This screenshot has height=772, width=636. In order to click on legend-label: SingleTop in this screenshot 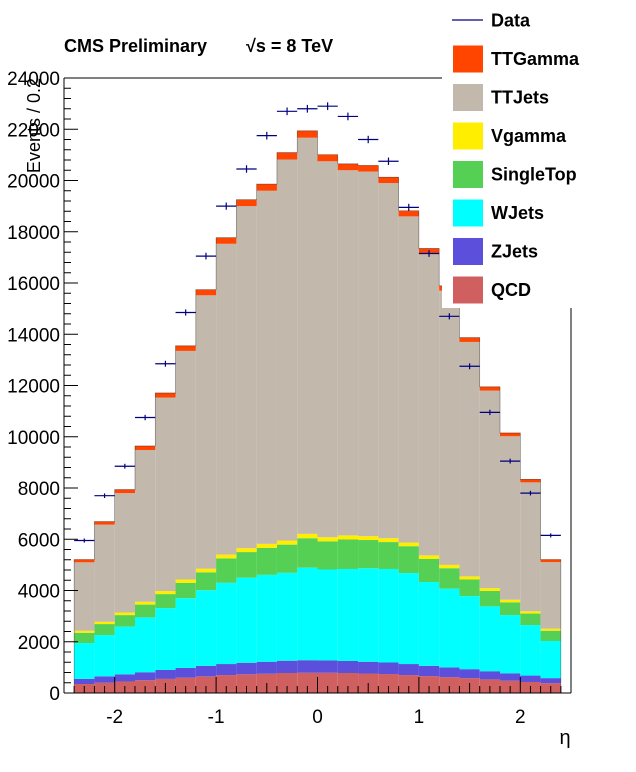, I will do `click(534, 175)`.